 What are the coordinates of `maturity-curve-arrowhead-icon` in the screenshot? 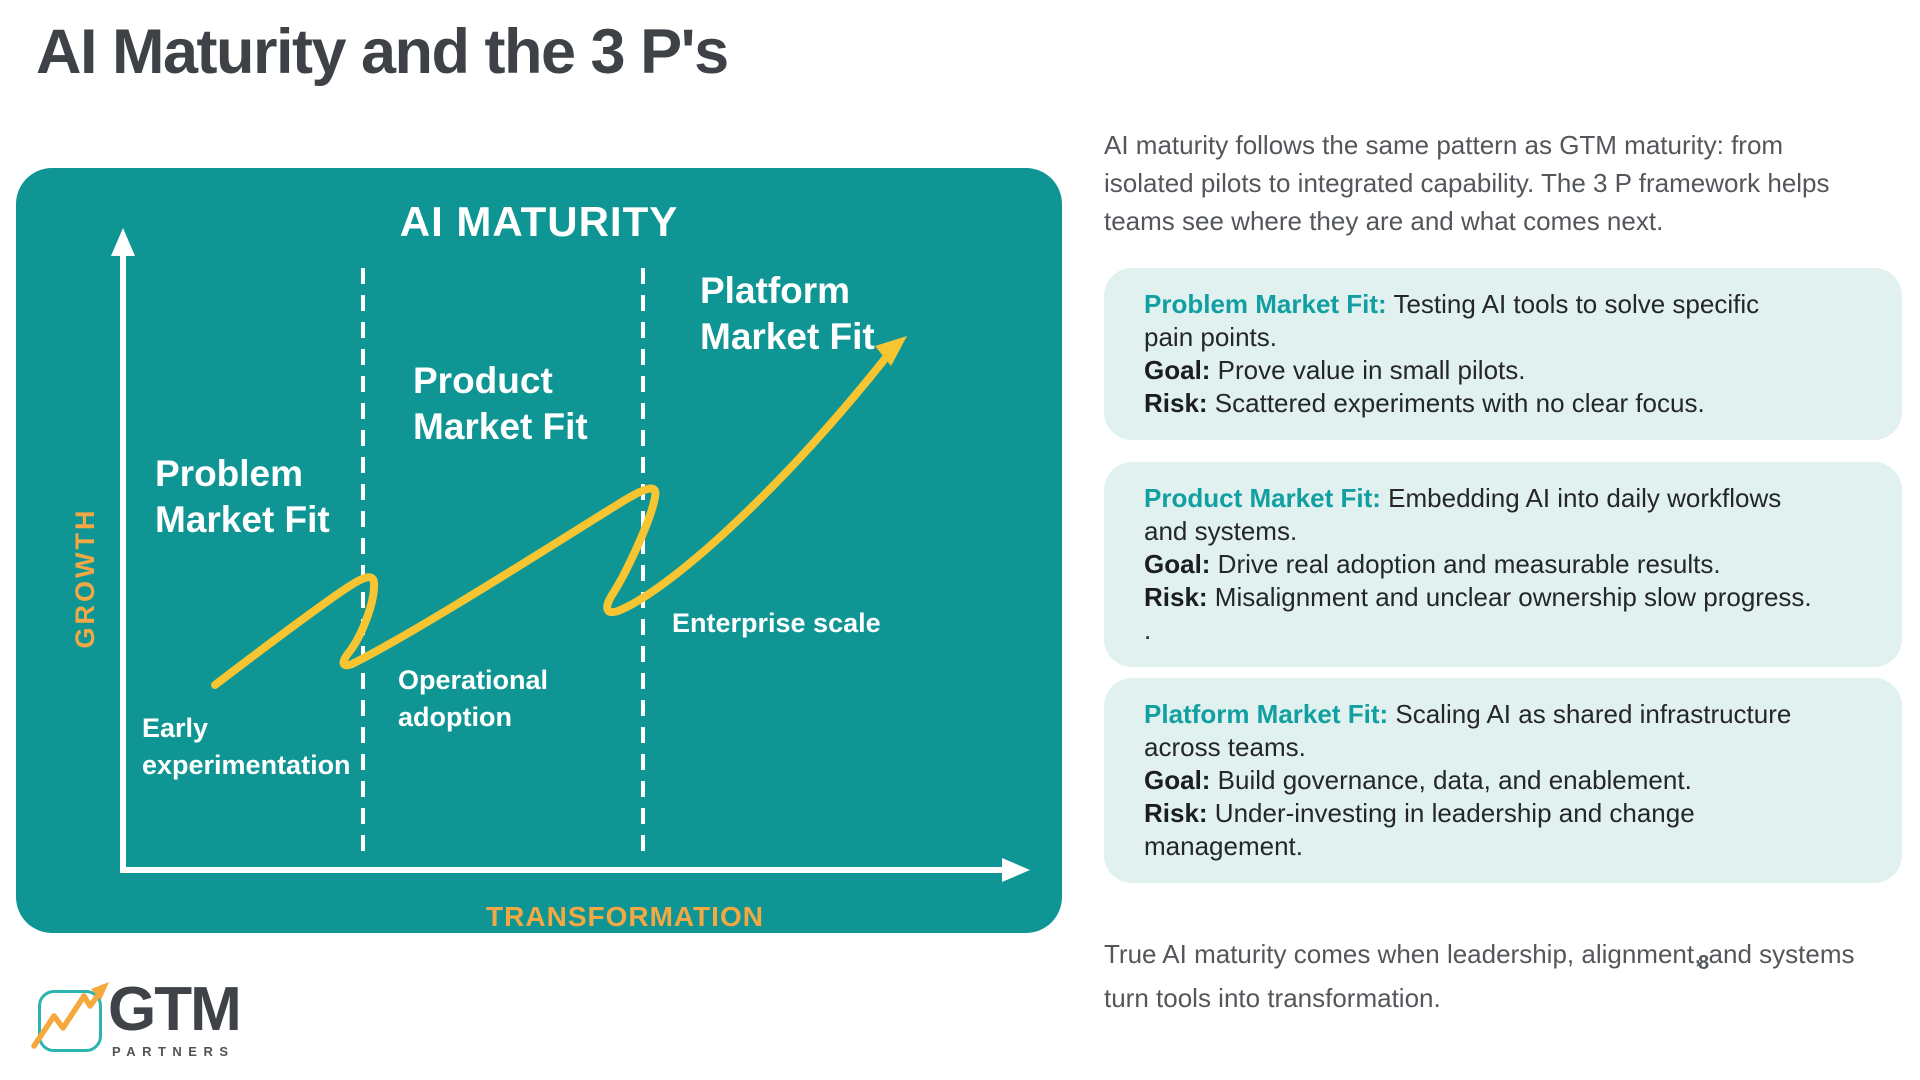 It's located at (891, 351).